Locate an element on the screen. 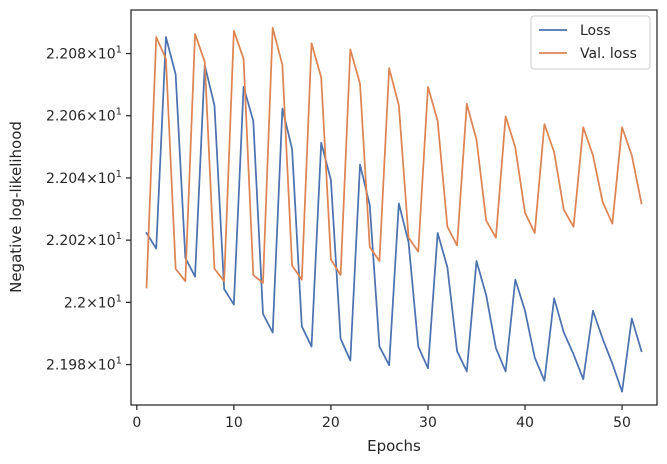  y-tick-label: 2.198×10¹ is located at coordinates (84, 365).